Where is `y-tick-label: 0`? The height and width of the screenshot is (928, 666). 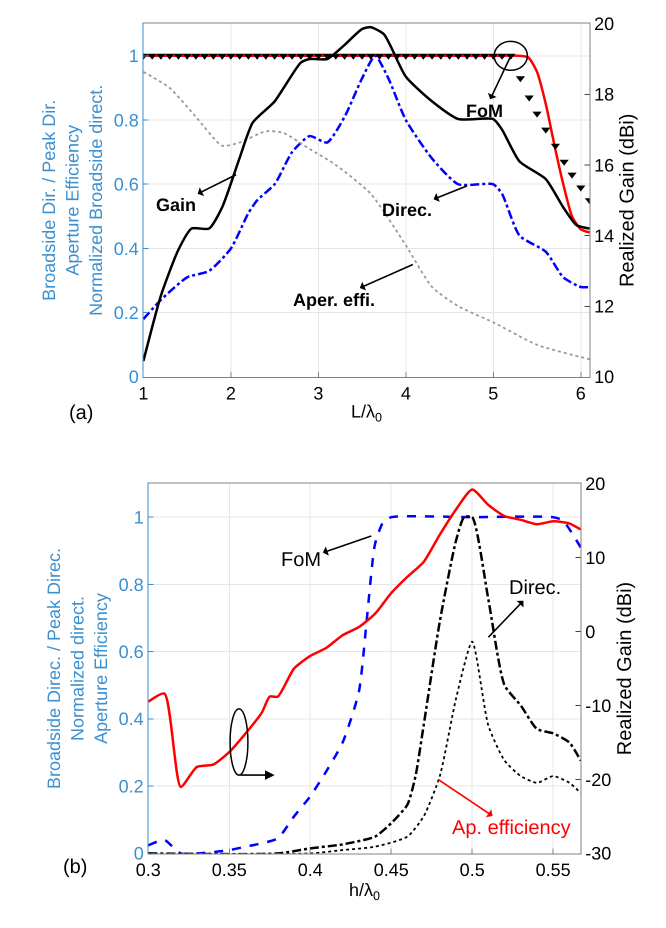
y-tick-label: 0 is located at coordinates (133, 377).